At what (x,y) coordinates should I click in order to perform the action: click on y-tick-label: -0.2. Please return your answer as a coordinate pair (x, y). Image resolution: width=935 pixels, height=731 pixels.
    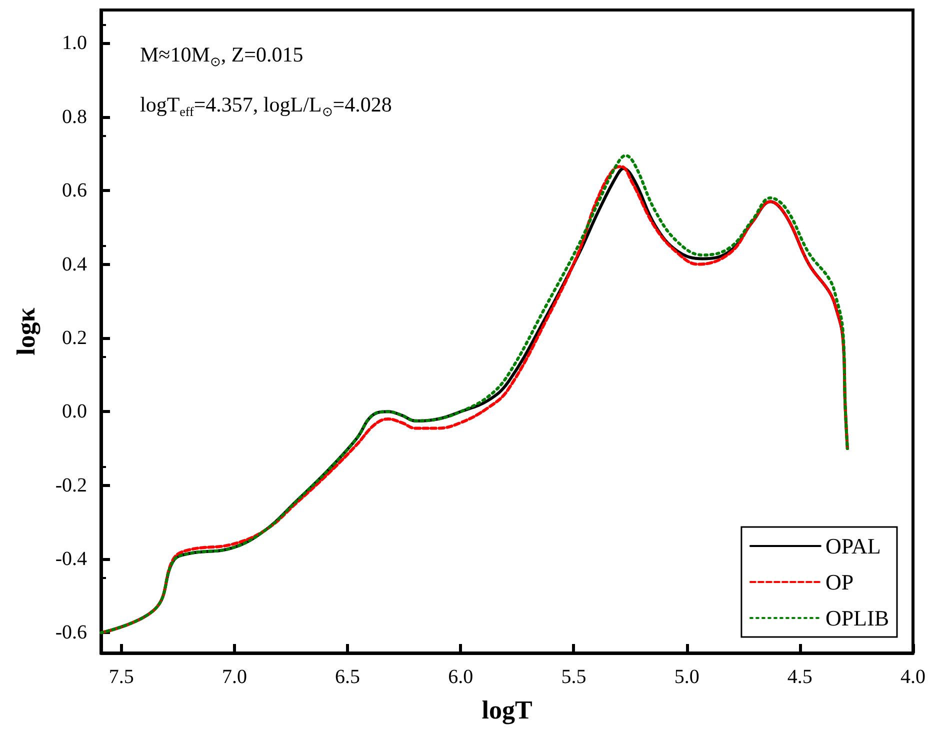
    Looking at the image, I should click on (71, 485).